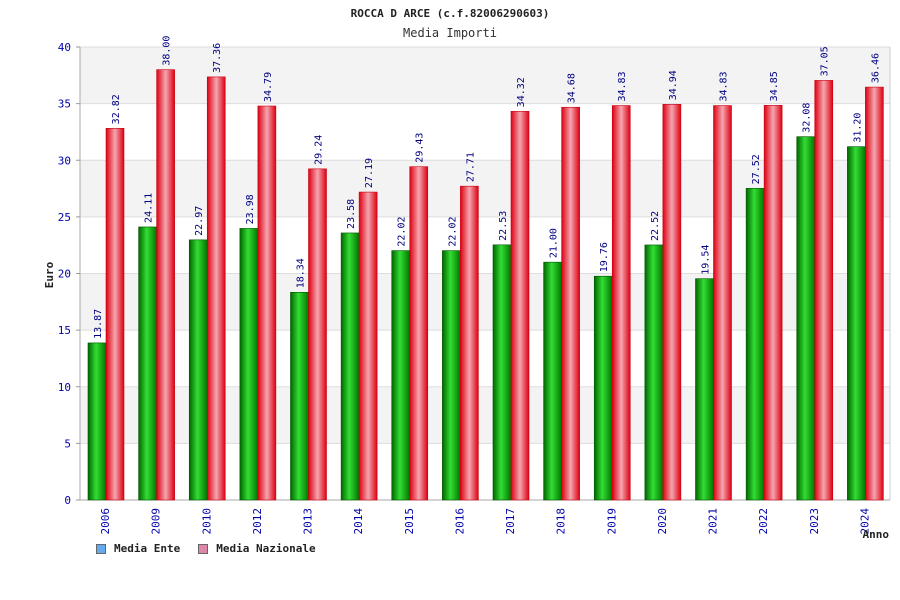 Image resolution: width=900 pixels, height=600 pixels. What do you see at coordinates (64, 330) in the screenshot?
I see `y-tick-label: 15` at bounding box center [64, 330].